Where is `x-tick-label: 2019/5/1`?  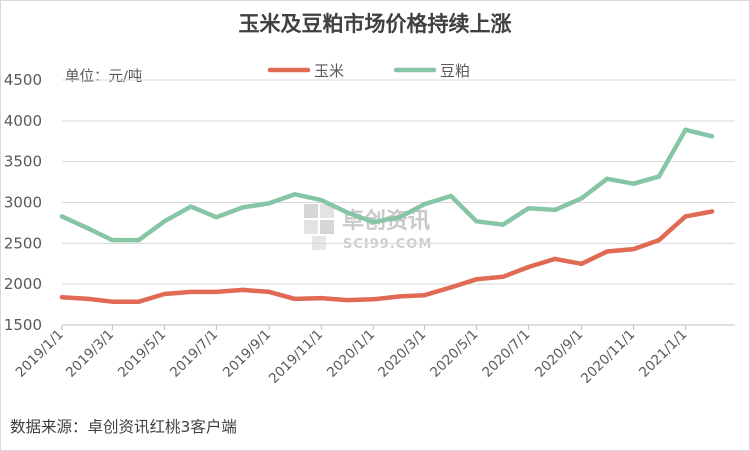
x-tick-label: 2019/5/1 is located at coordinates (142, 354).